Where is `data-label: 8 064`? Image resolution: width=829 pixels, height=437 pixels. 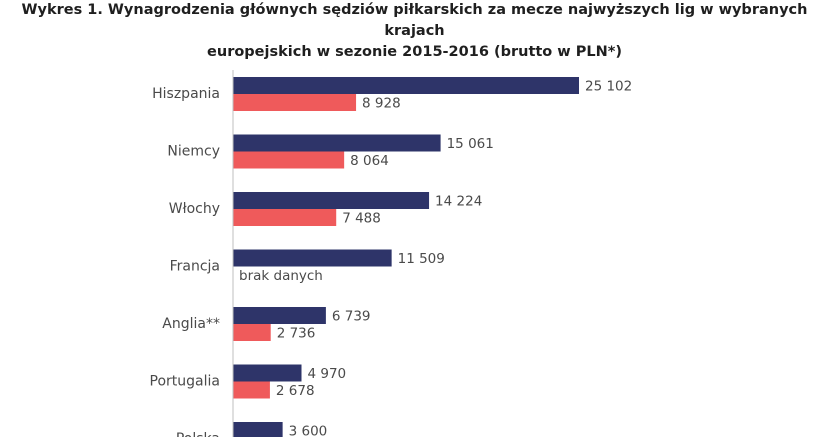 data-label: 8 064 is located at coordinates (369, 161).